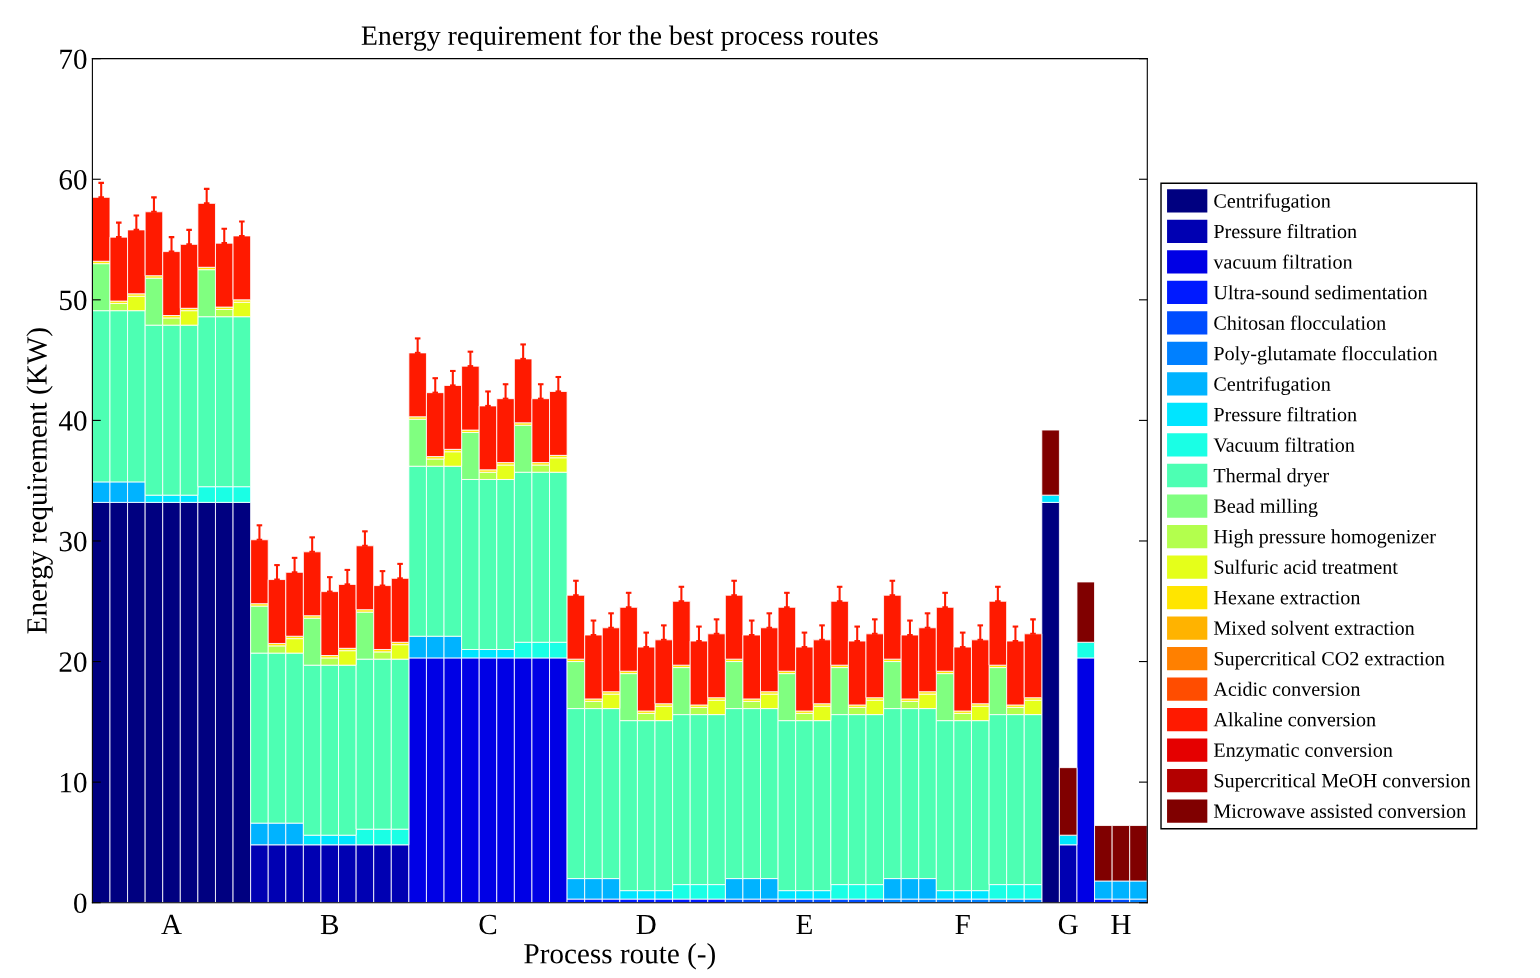  Describe the element at coordinates (72, 421) in the screenshot. I see `y-tick-label: 40` at that location.